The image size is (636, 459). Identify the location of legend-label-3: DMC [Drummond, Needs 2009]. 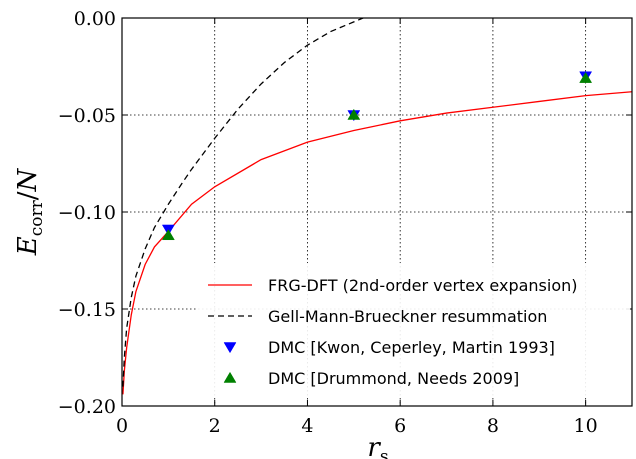
(393, 378).